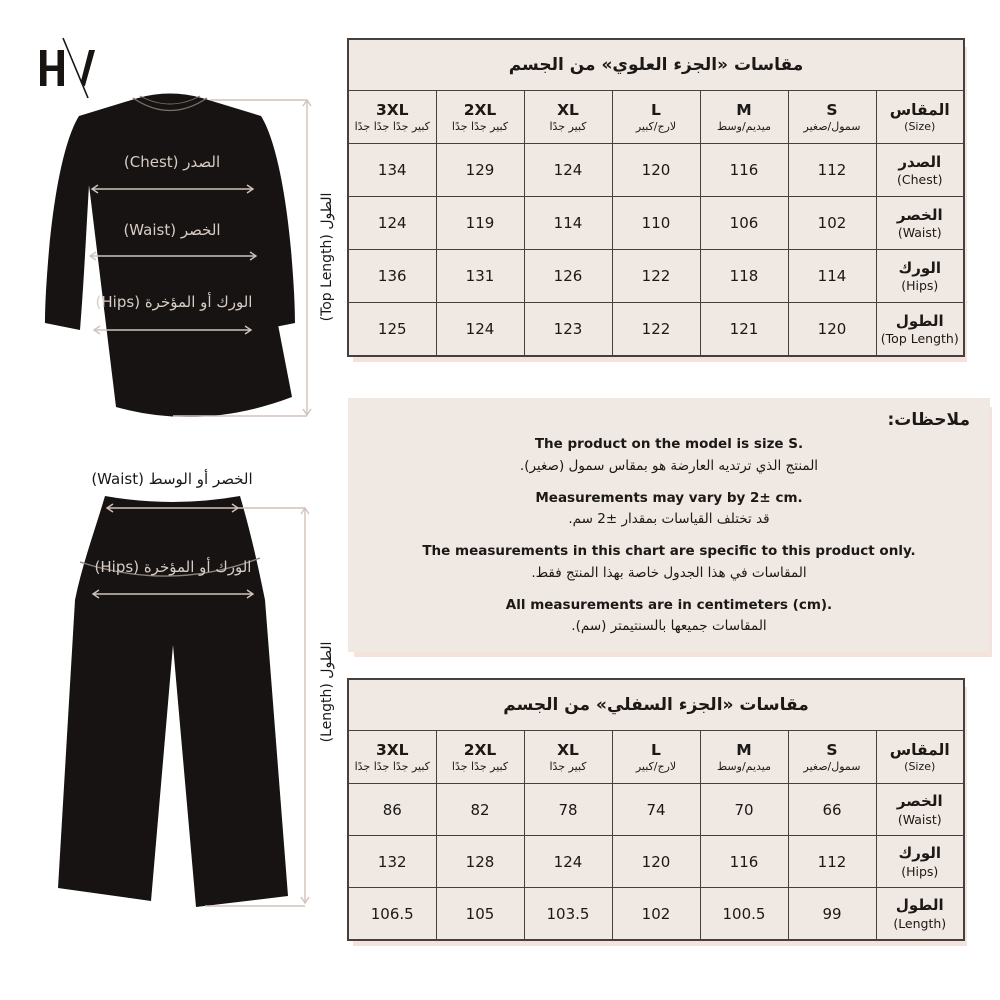 This screenshot has height=1000, width=1000. I want to click on chest-arrow, so click(172, 189).